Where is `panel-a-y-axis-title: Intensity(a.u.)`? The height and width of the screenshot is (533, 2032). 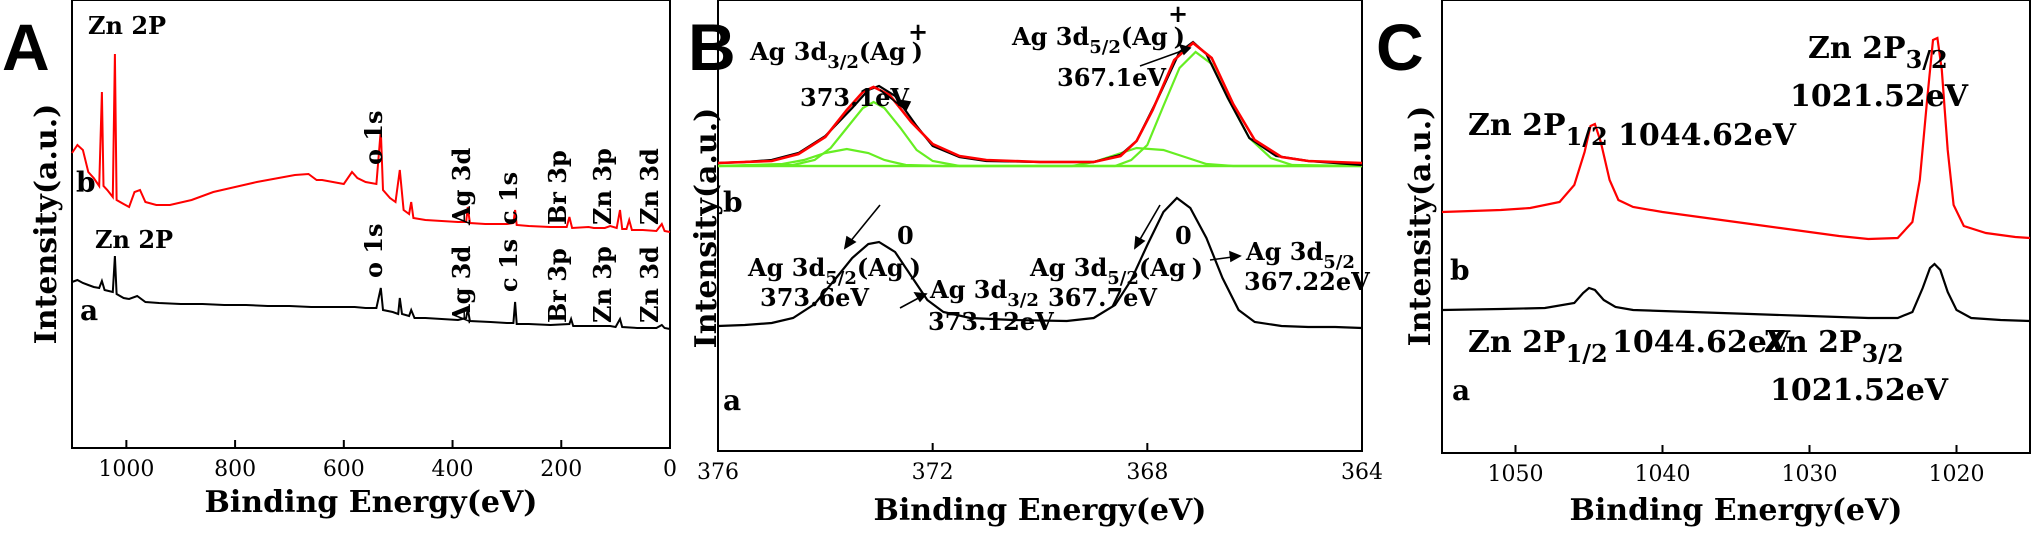
panel-a-y-axis-title: Intensity(a.u.) is located at coordinates (46, 224).